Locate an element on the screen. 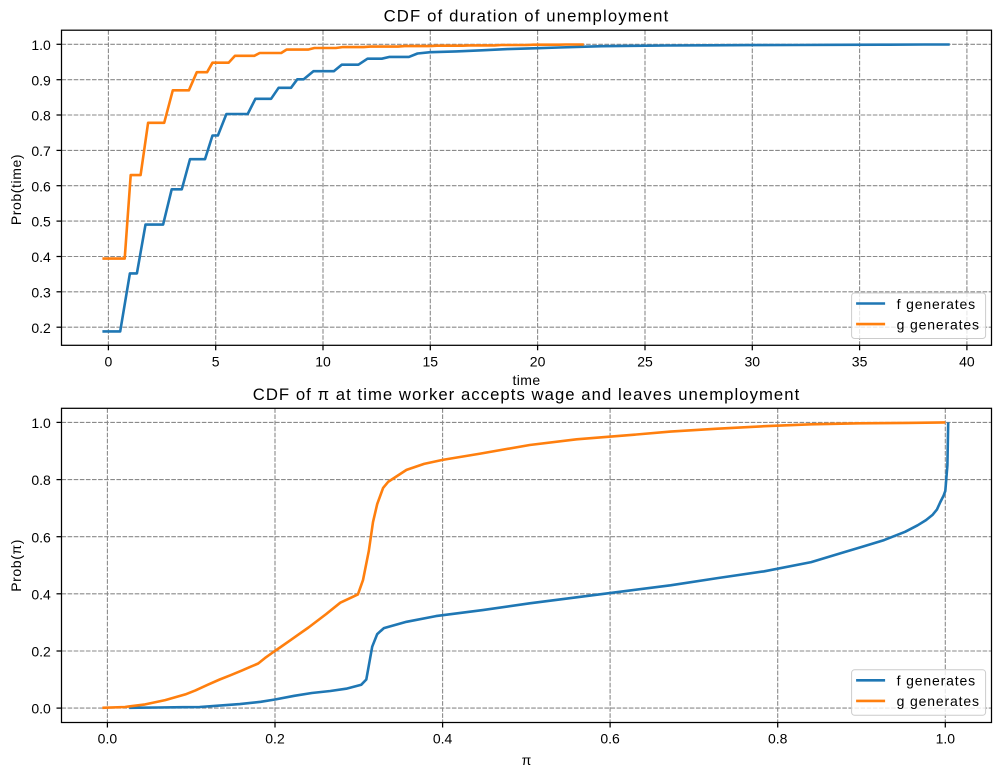 This screenshot has height=776, width=1001. svg-text: time is located at coordinates (526, 380).